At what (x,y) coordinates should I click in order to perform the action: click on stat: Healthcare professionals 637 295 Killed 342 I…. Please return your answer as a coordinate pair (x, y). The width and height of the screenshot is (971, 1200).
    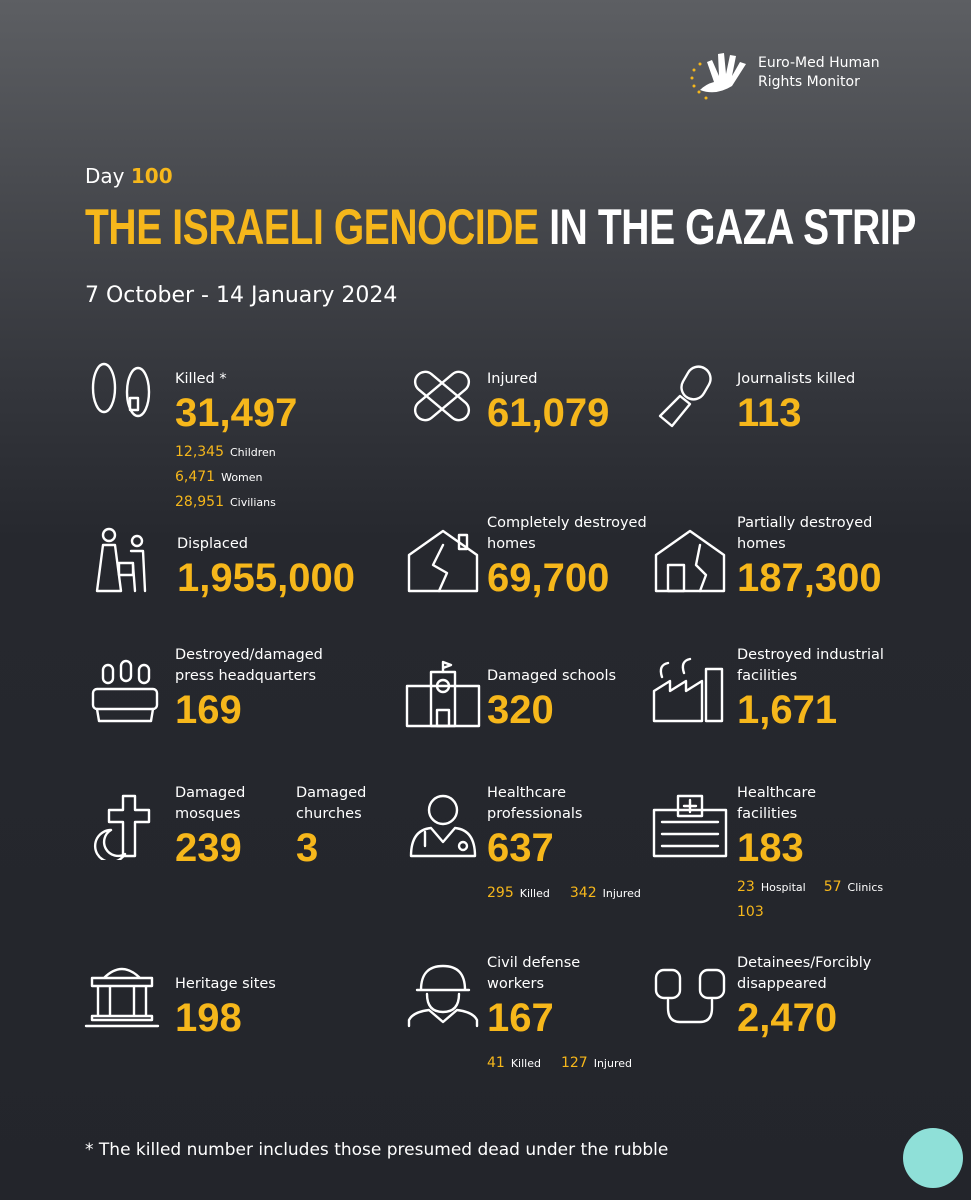
    Looking at the image, I should click on (587, 845).